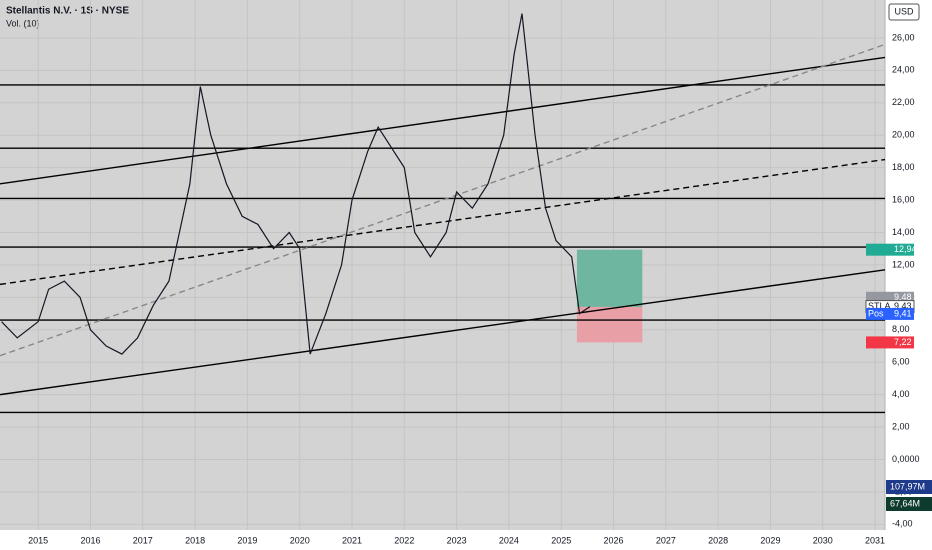 The width and height of the screenshot is (932, 550). I want to click on position-profit, so click(609, 278).